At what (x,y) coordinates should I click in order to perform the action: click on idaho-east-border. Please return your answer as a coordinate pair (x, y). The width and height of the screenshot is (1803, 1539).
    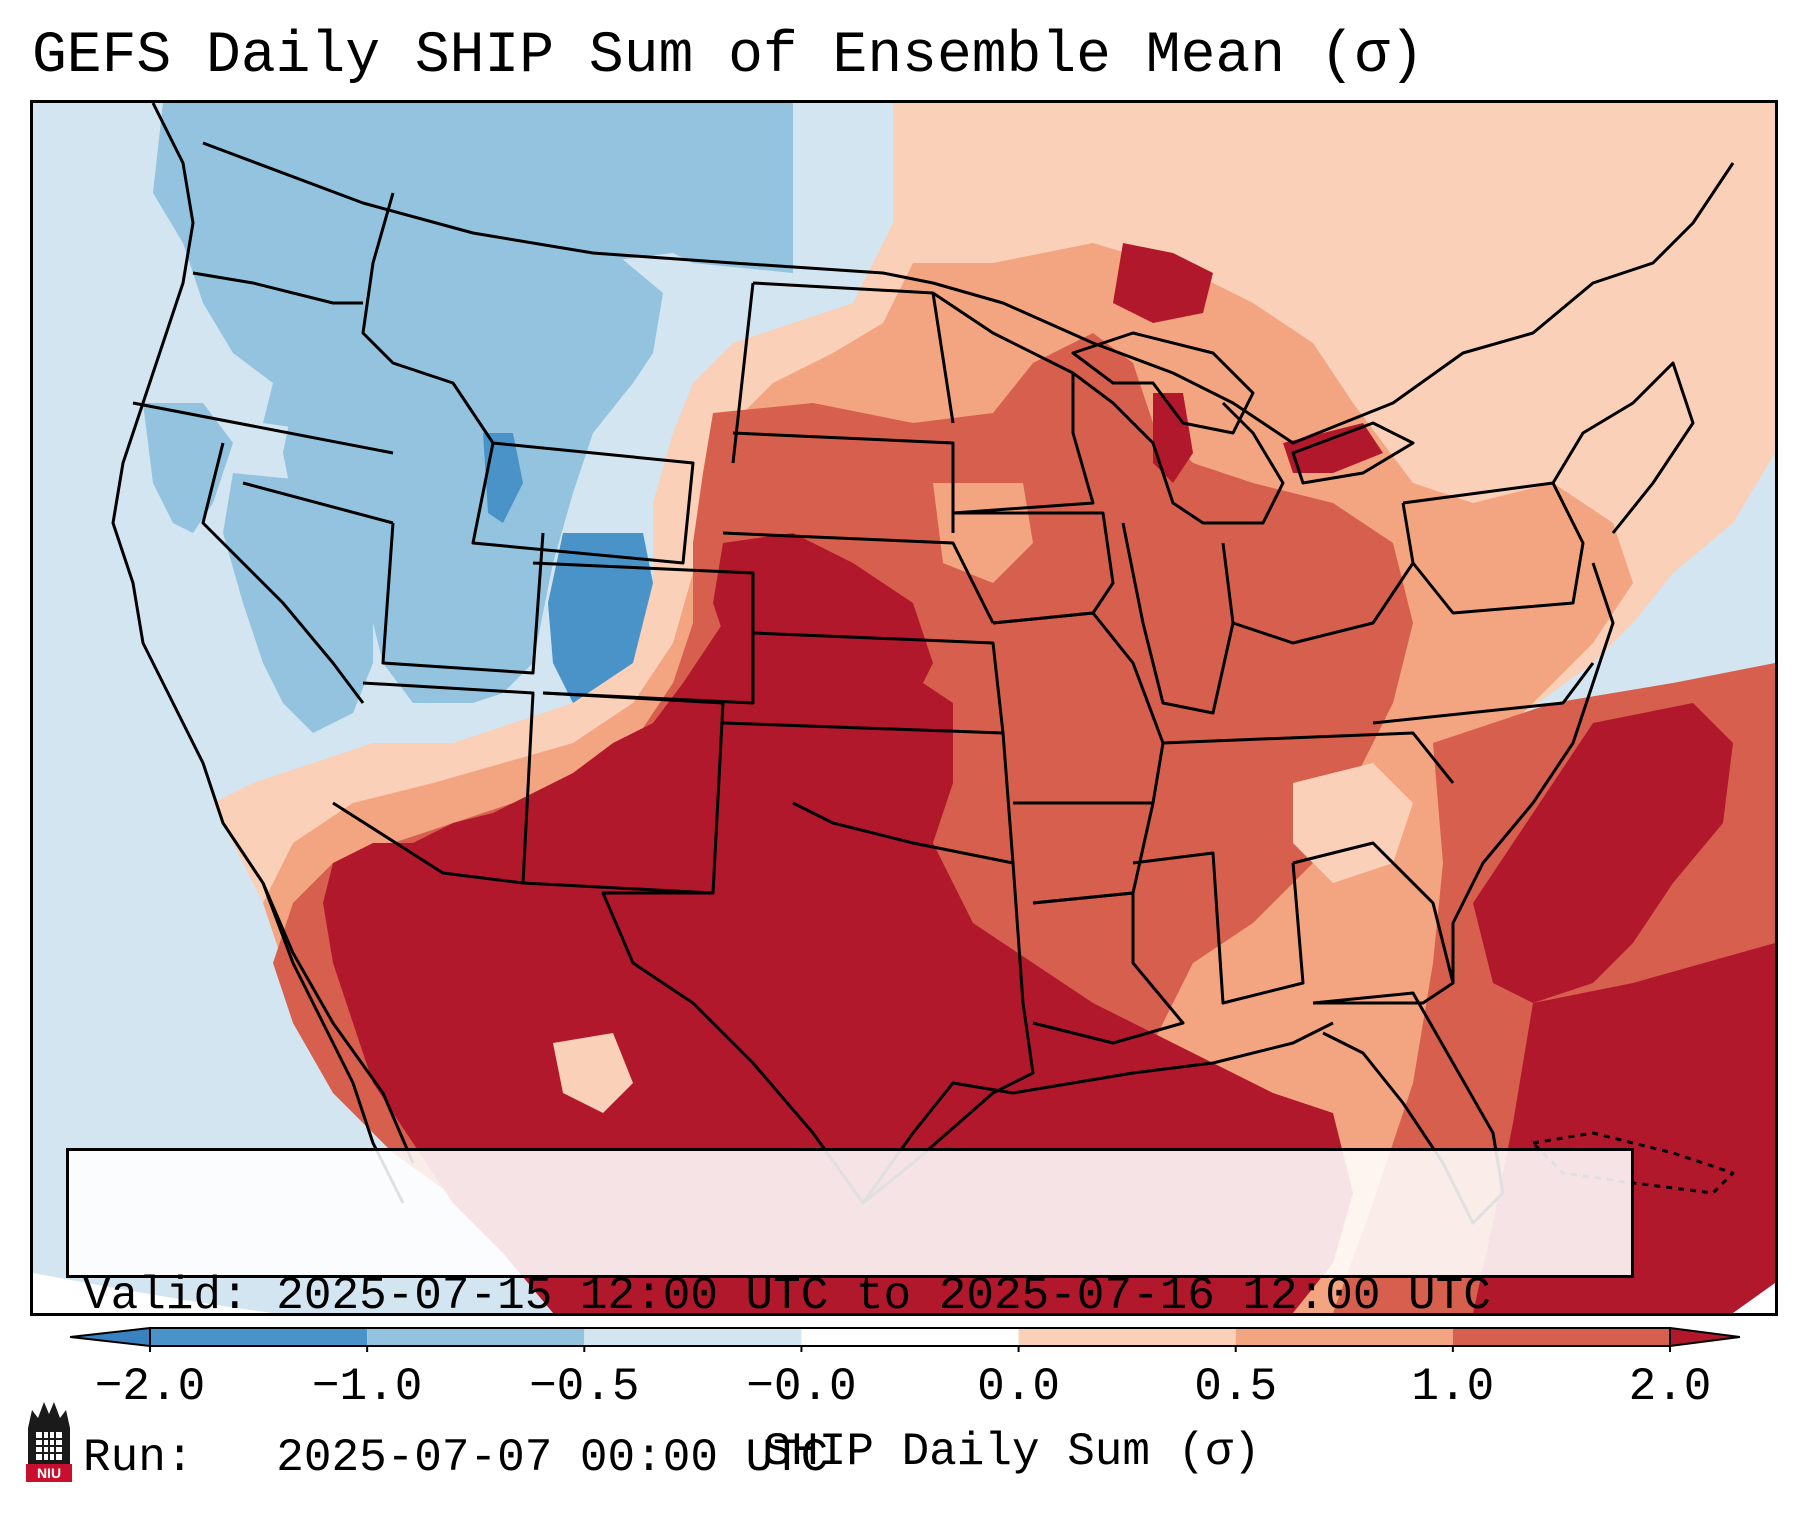
    Looking at the image, I should click on (428, 318).